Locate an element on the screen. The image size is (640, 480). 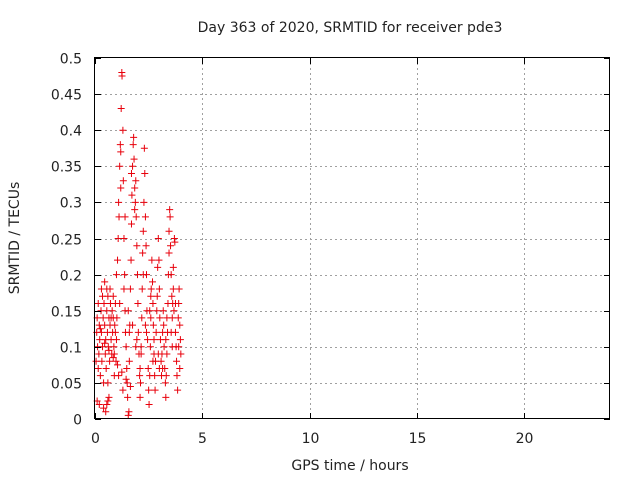
x-tick-labels: 0 5 10 15 20 is located at coordinates (312, 439).